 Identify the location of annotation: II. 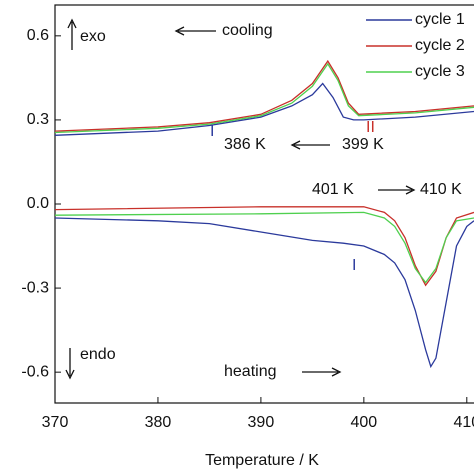
(370, 127).